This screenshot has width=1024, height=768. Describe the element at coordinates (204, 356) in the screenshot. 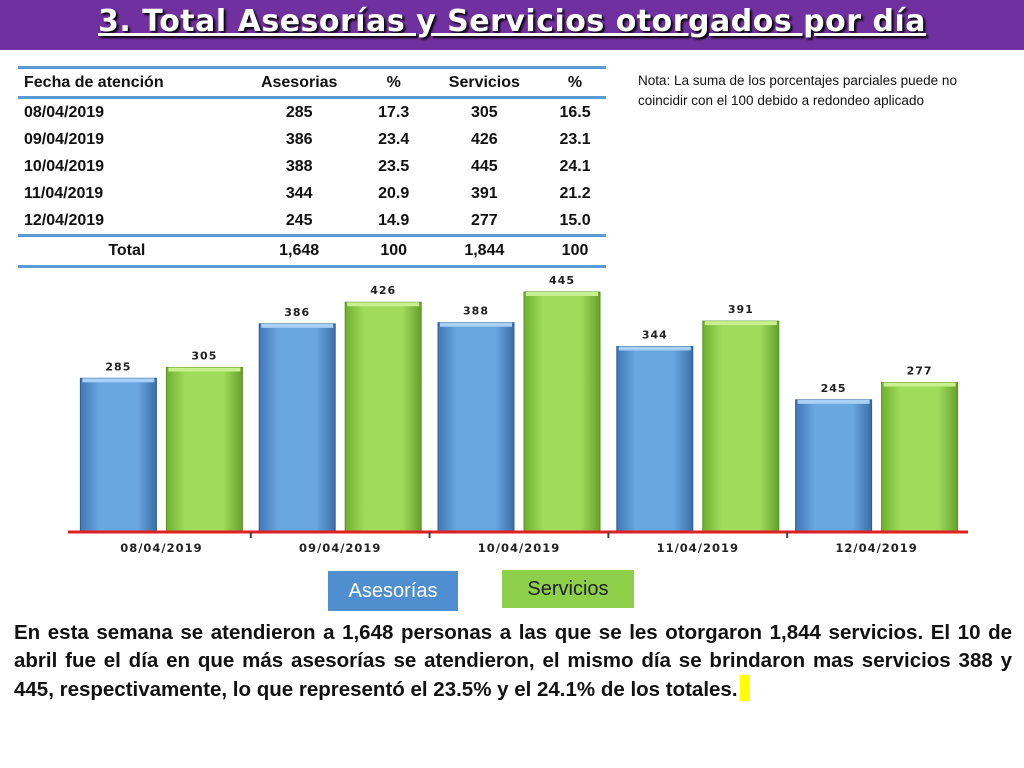

I see `data-label: 305` at that location.